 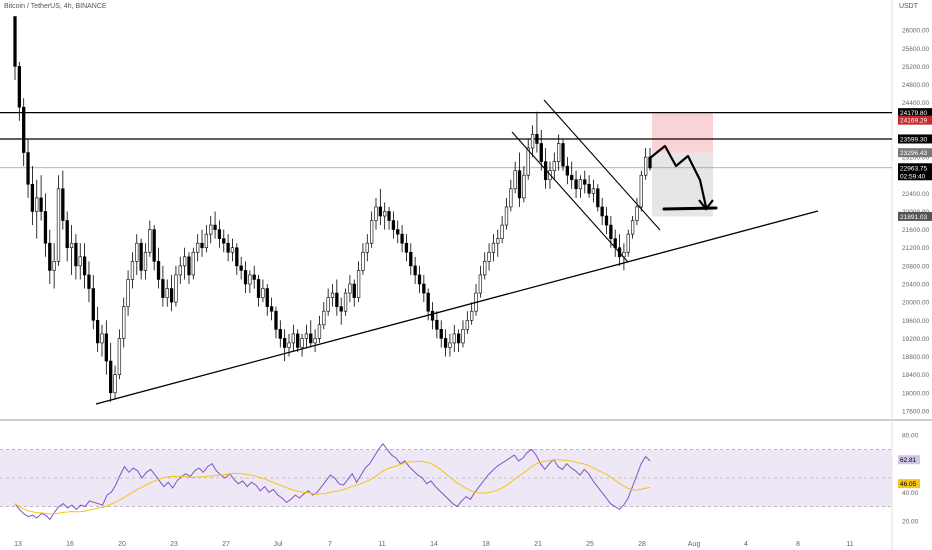 I want to click on y-tick-label: 26000.00, so click(x=915, y=31).